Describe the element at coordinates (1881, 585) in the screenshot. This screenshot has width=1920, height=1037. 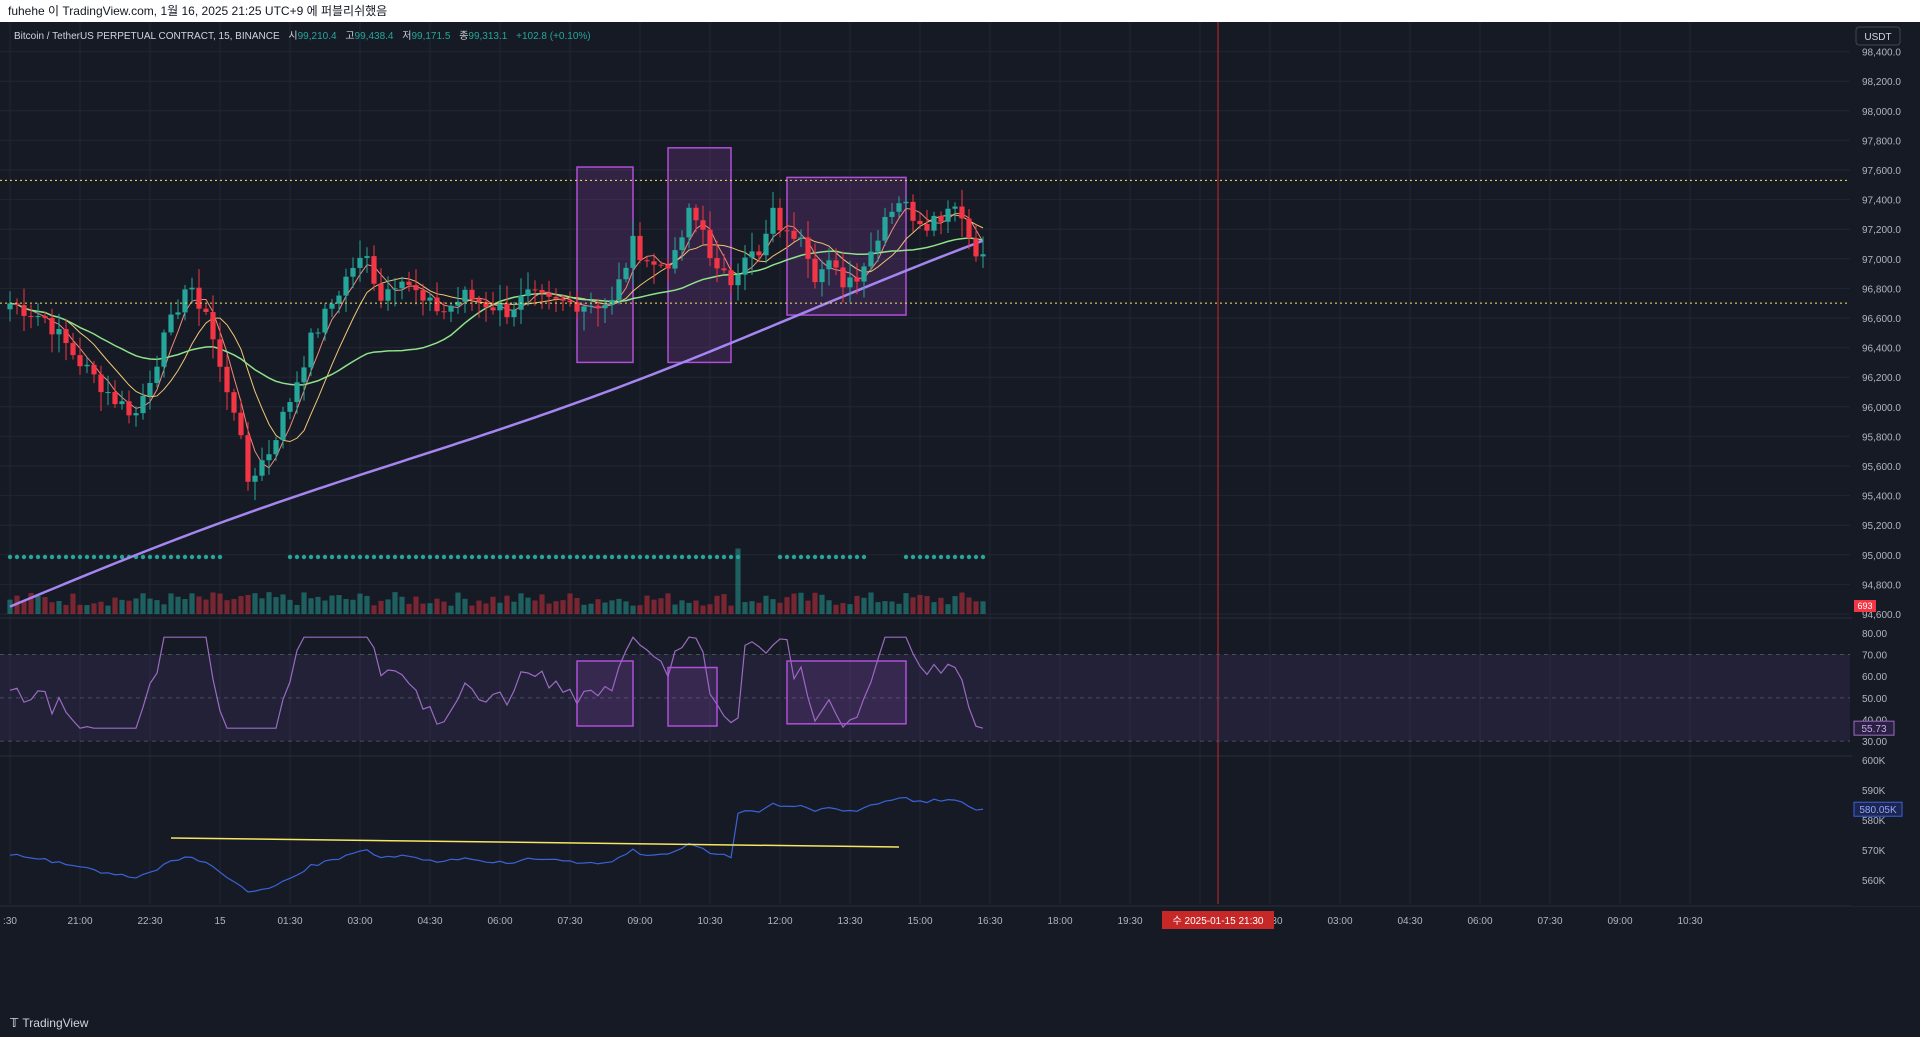
I see `axis-tick-label: 94,800.0` at that location.